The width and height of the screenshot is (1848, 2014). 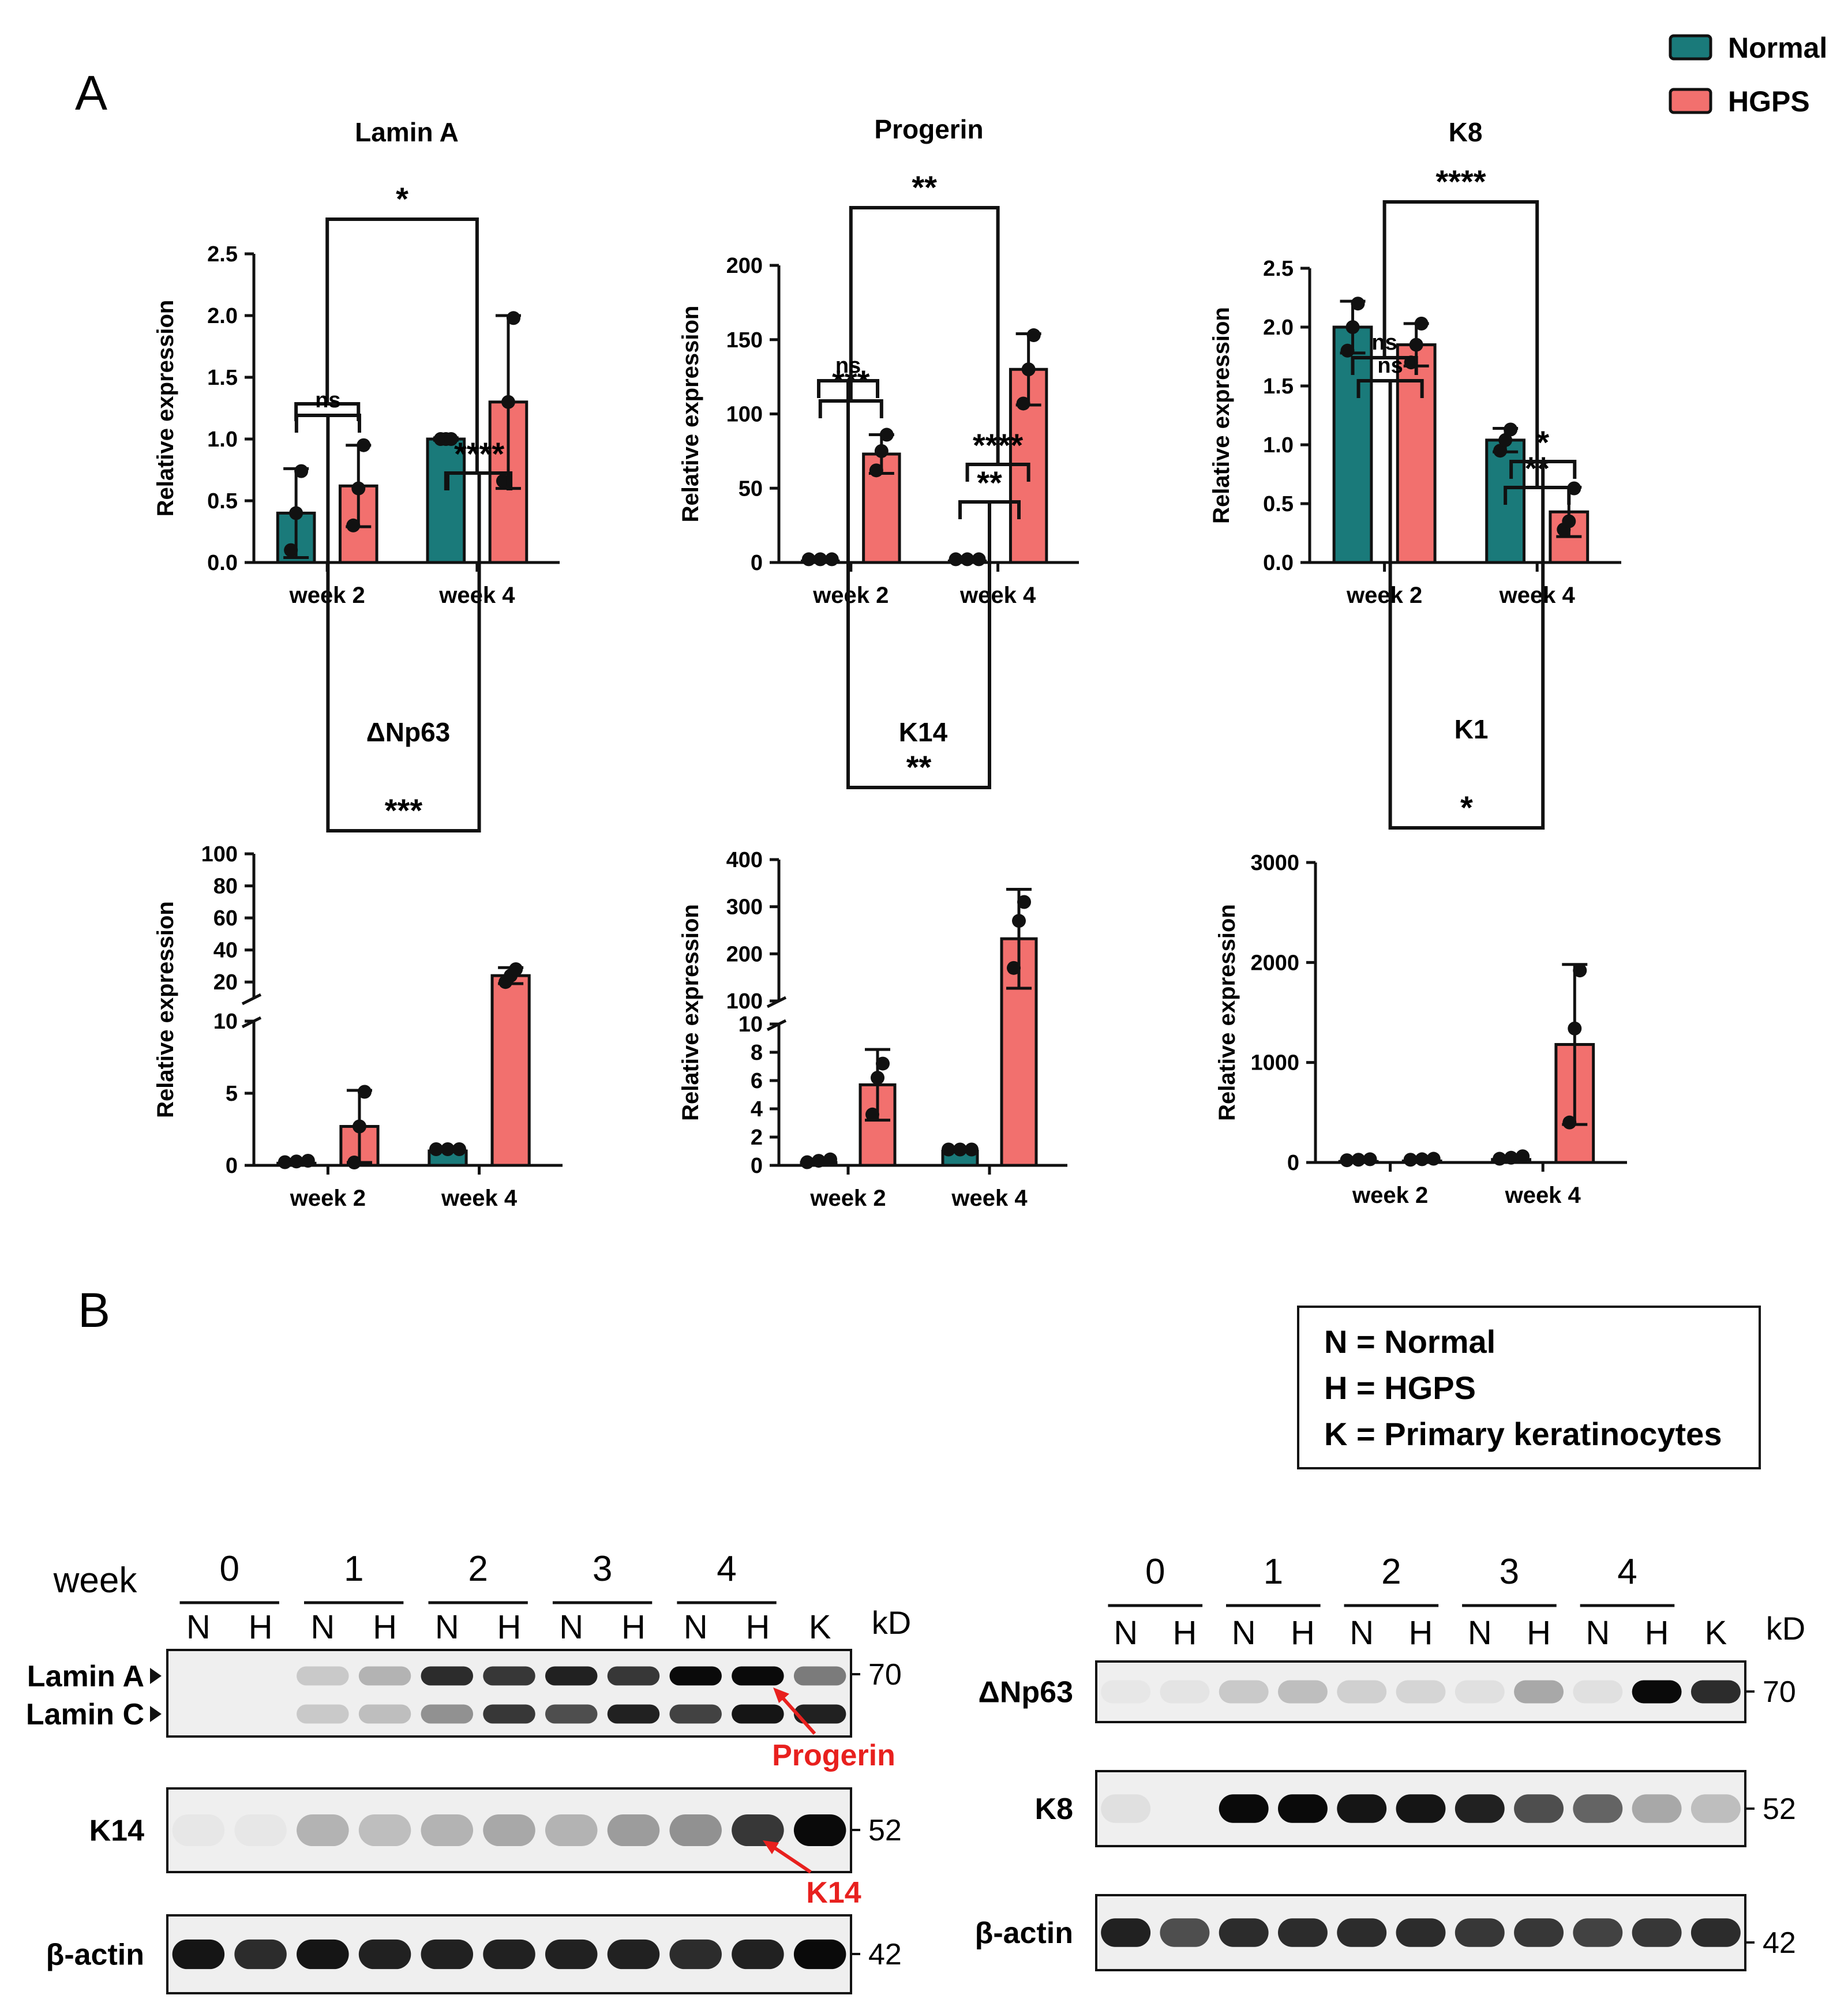 What do you see at coordinates (925, 187) in the screenshot?
I see `significance-label: **` at bounding box center [925, 187].